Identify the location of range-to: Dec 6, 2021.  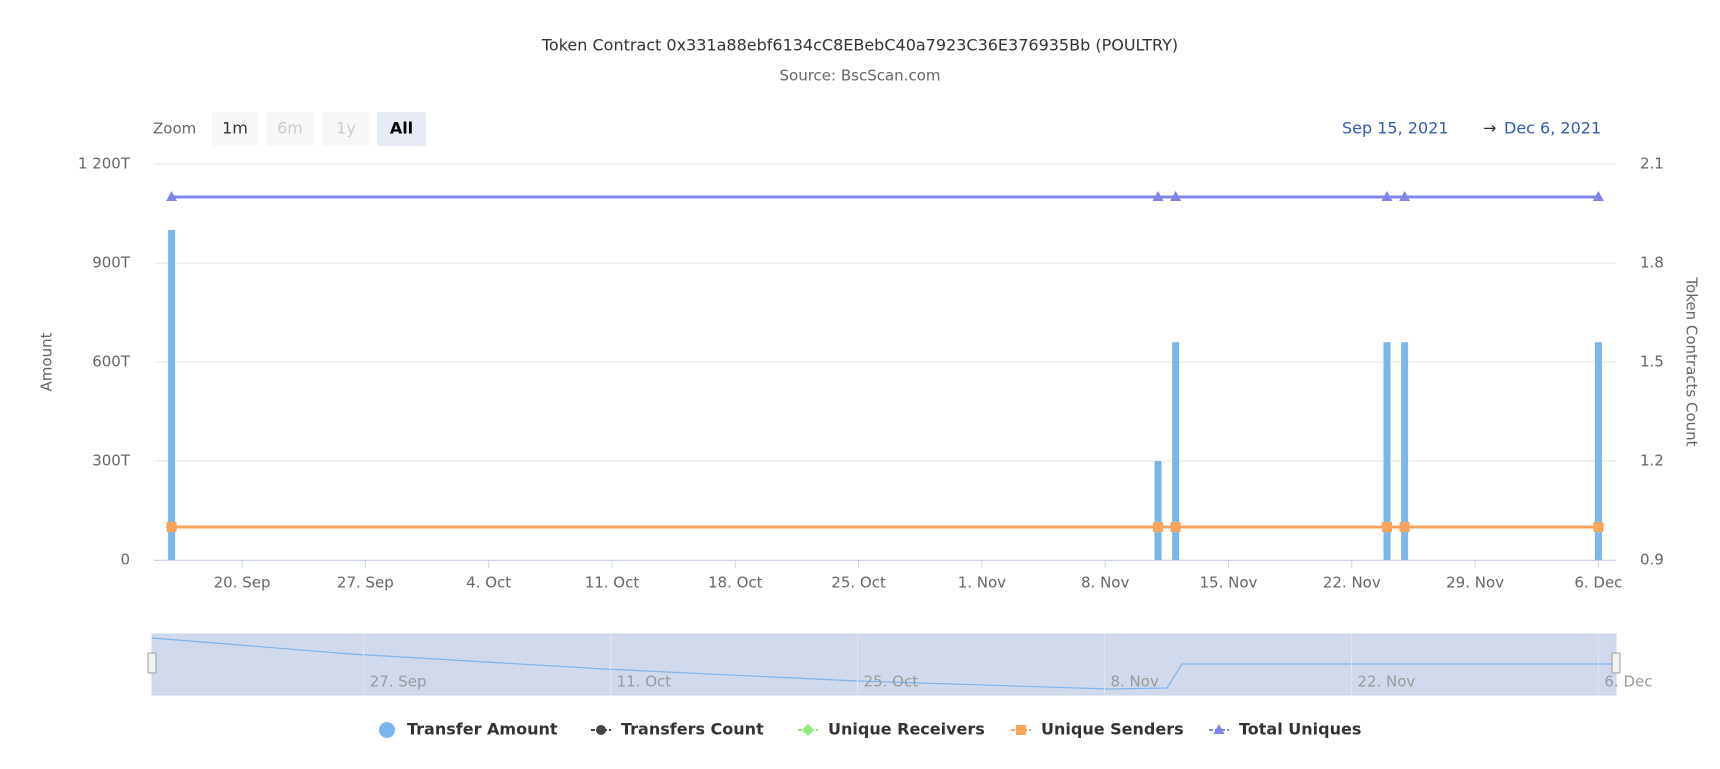
(1552, 128).